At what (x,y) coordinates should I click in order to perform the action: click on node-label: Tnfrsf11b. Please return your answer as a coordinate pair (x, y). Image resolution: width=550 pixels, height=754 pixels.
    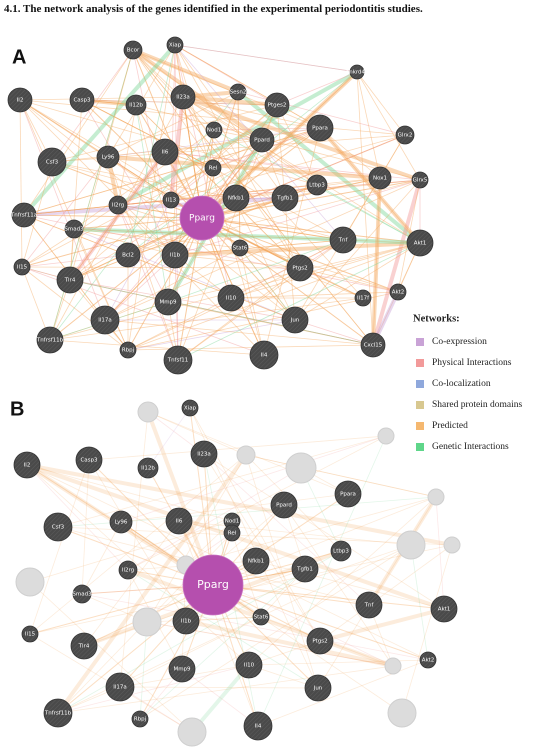
    Looking at the image, I should click on (50, 341).